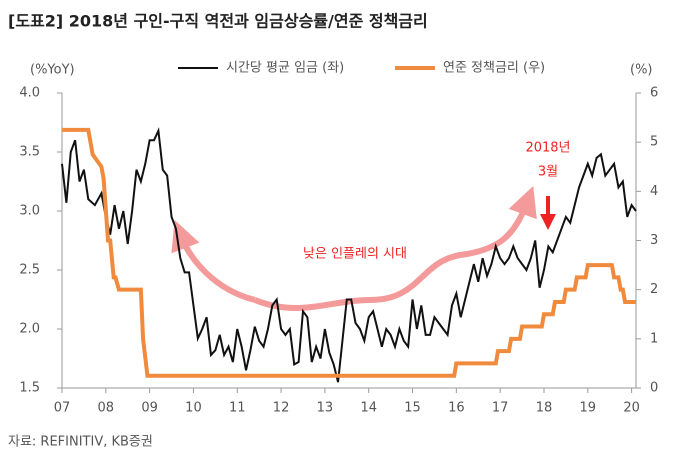 This screenshot has width=675, height=459. Describe the element at coordinates (456, 408) in the screenshot. I see `x-tick-label: 16` at that location.